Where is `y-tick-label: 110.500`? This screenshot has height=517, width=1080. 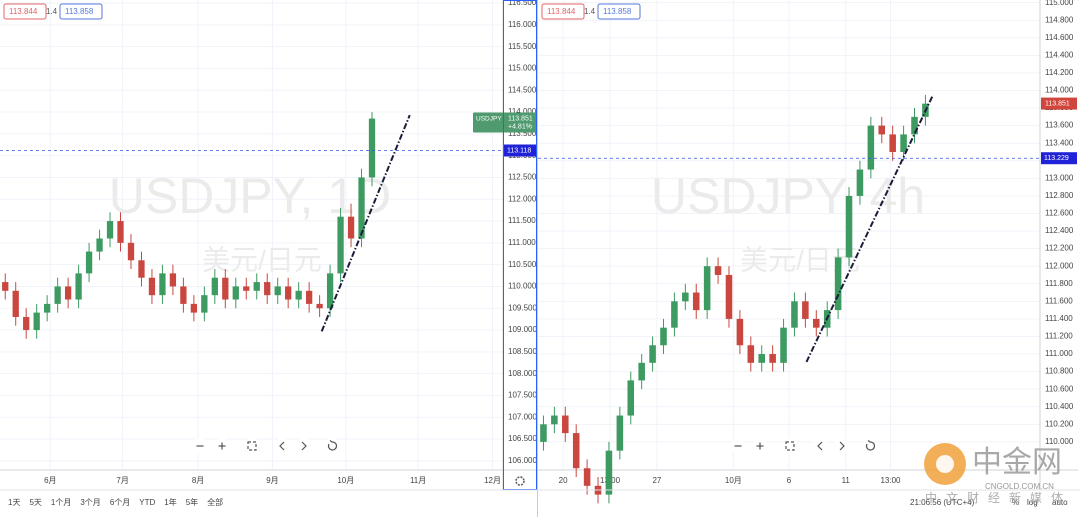 y-tick-label: 110.500 is located at coordinates (522, 264).